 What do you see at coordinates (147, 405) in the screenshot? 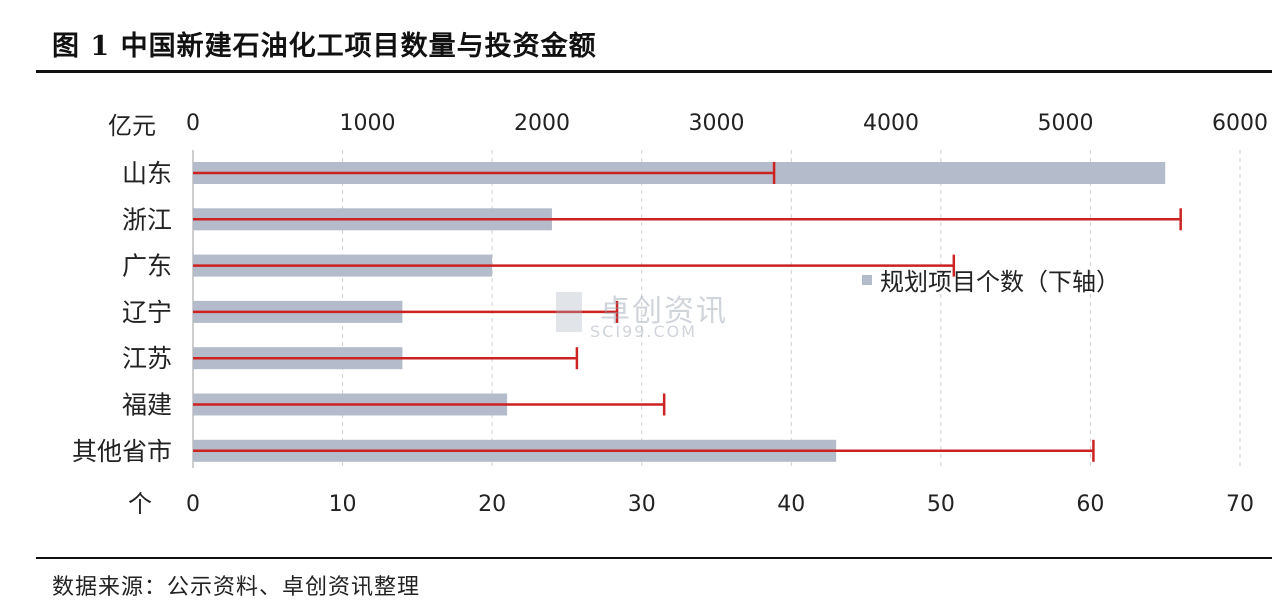
I see `category-label: 福建` at bounding box center [147, 405].